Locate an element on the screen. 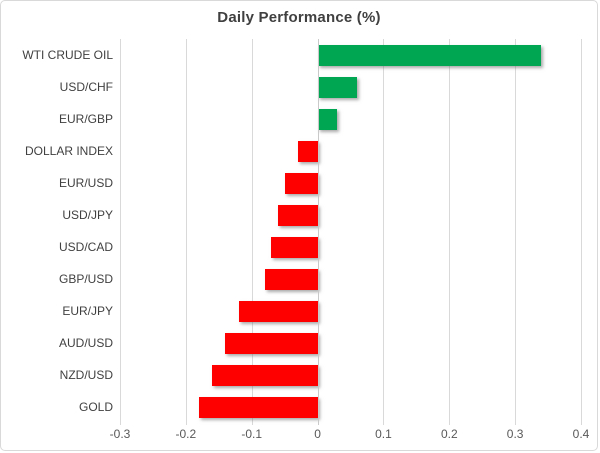  category-label: EUR/USD is located at coordinates (85, 183).